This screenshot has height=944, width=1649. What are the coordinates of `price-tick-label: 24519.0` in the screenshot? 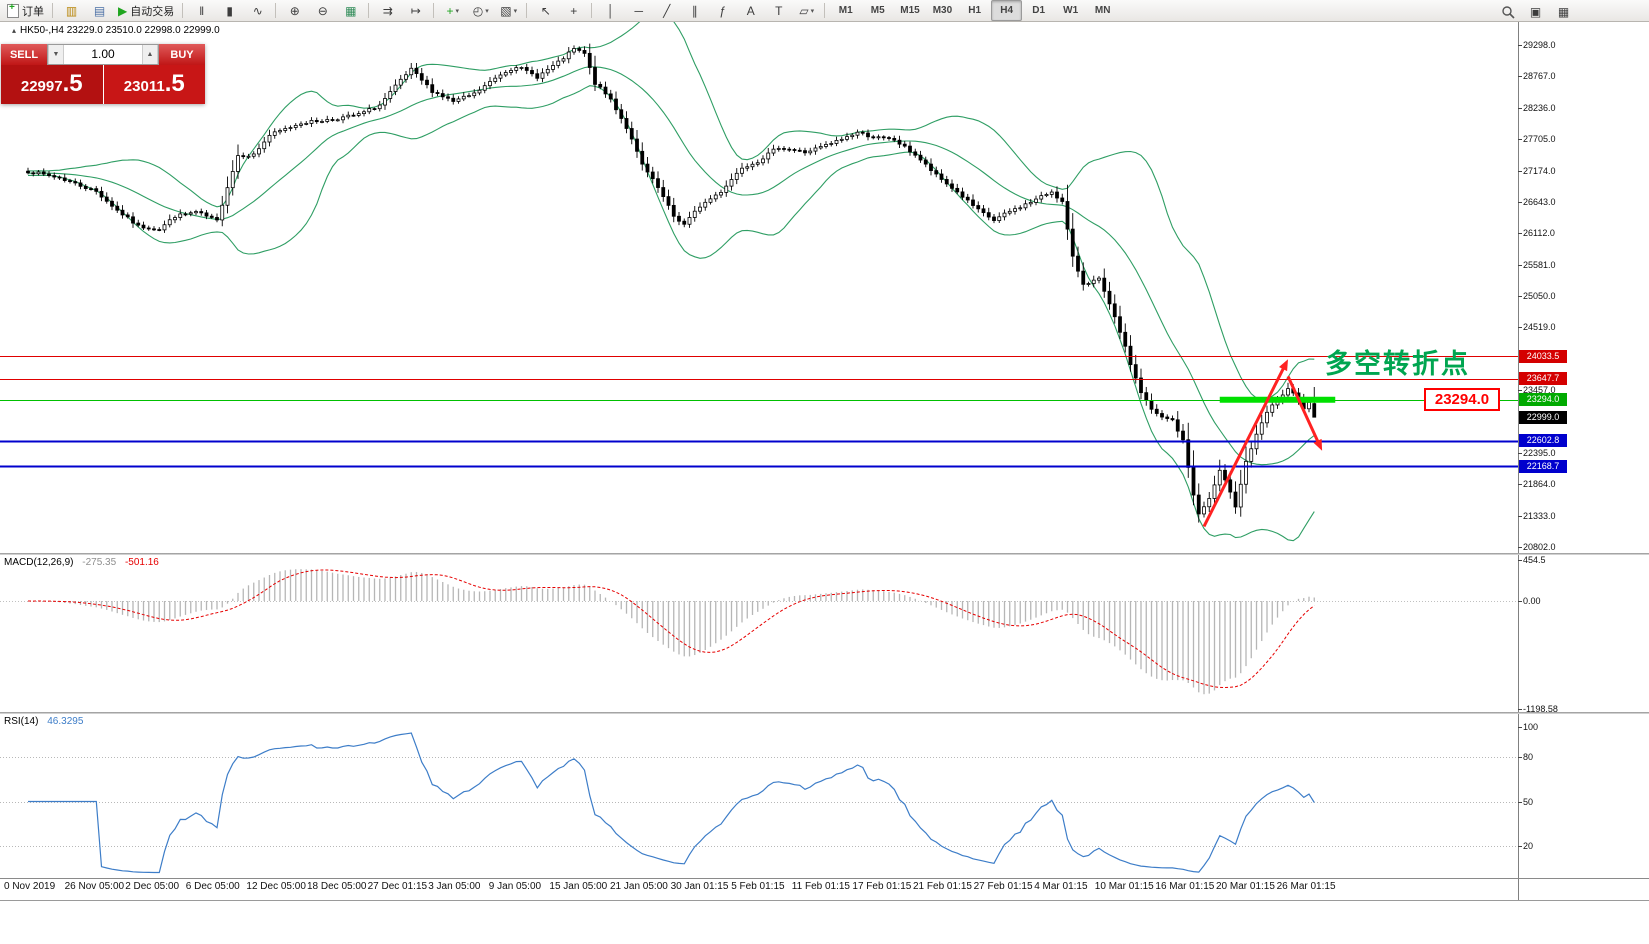 It's located at (1539, 327).